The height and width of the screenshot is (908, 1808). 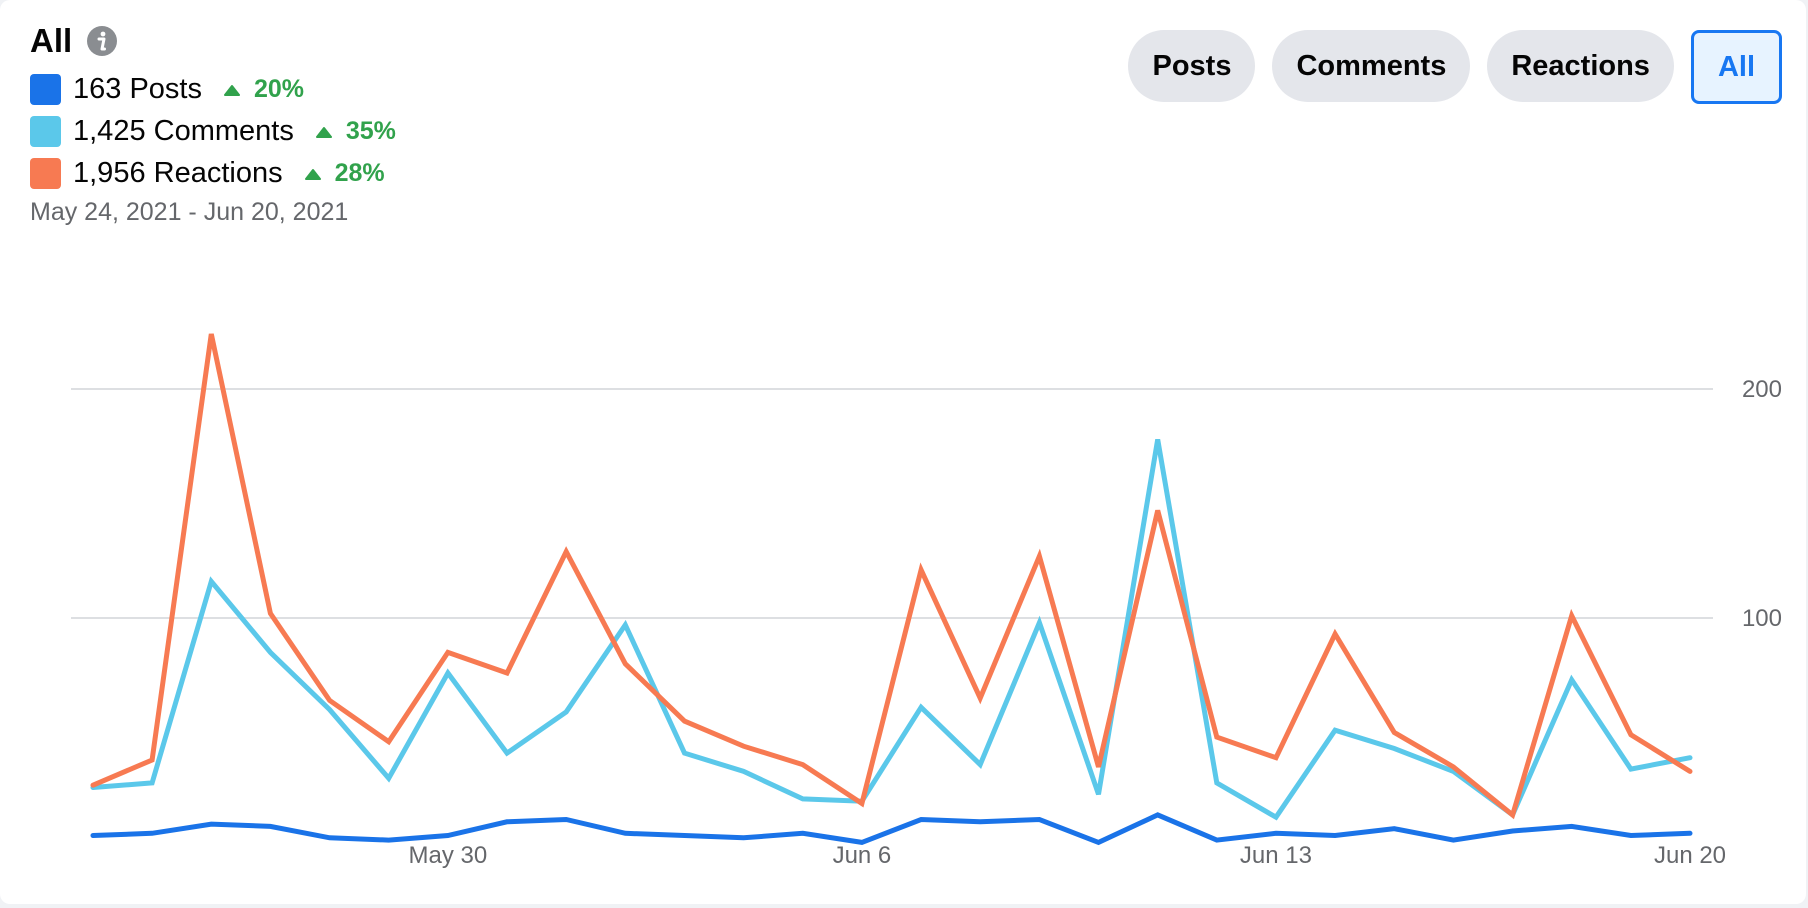 I want to click on legend-label: 1,425 Comments, so click(x=183, y=130).